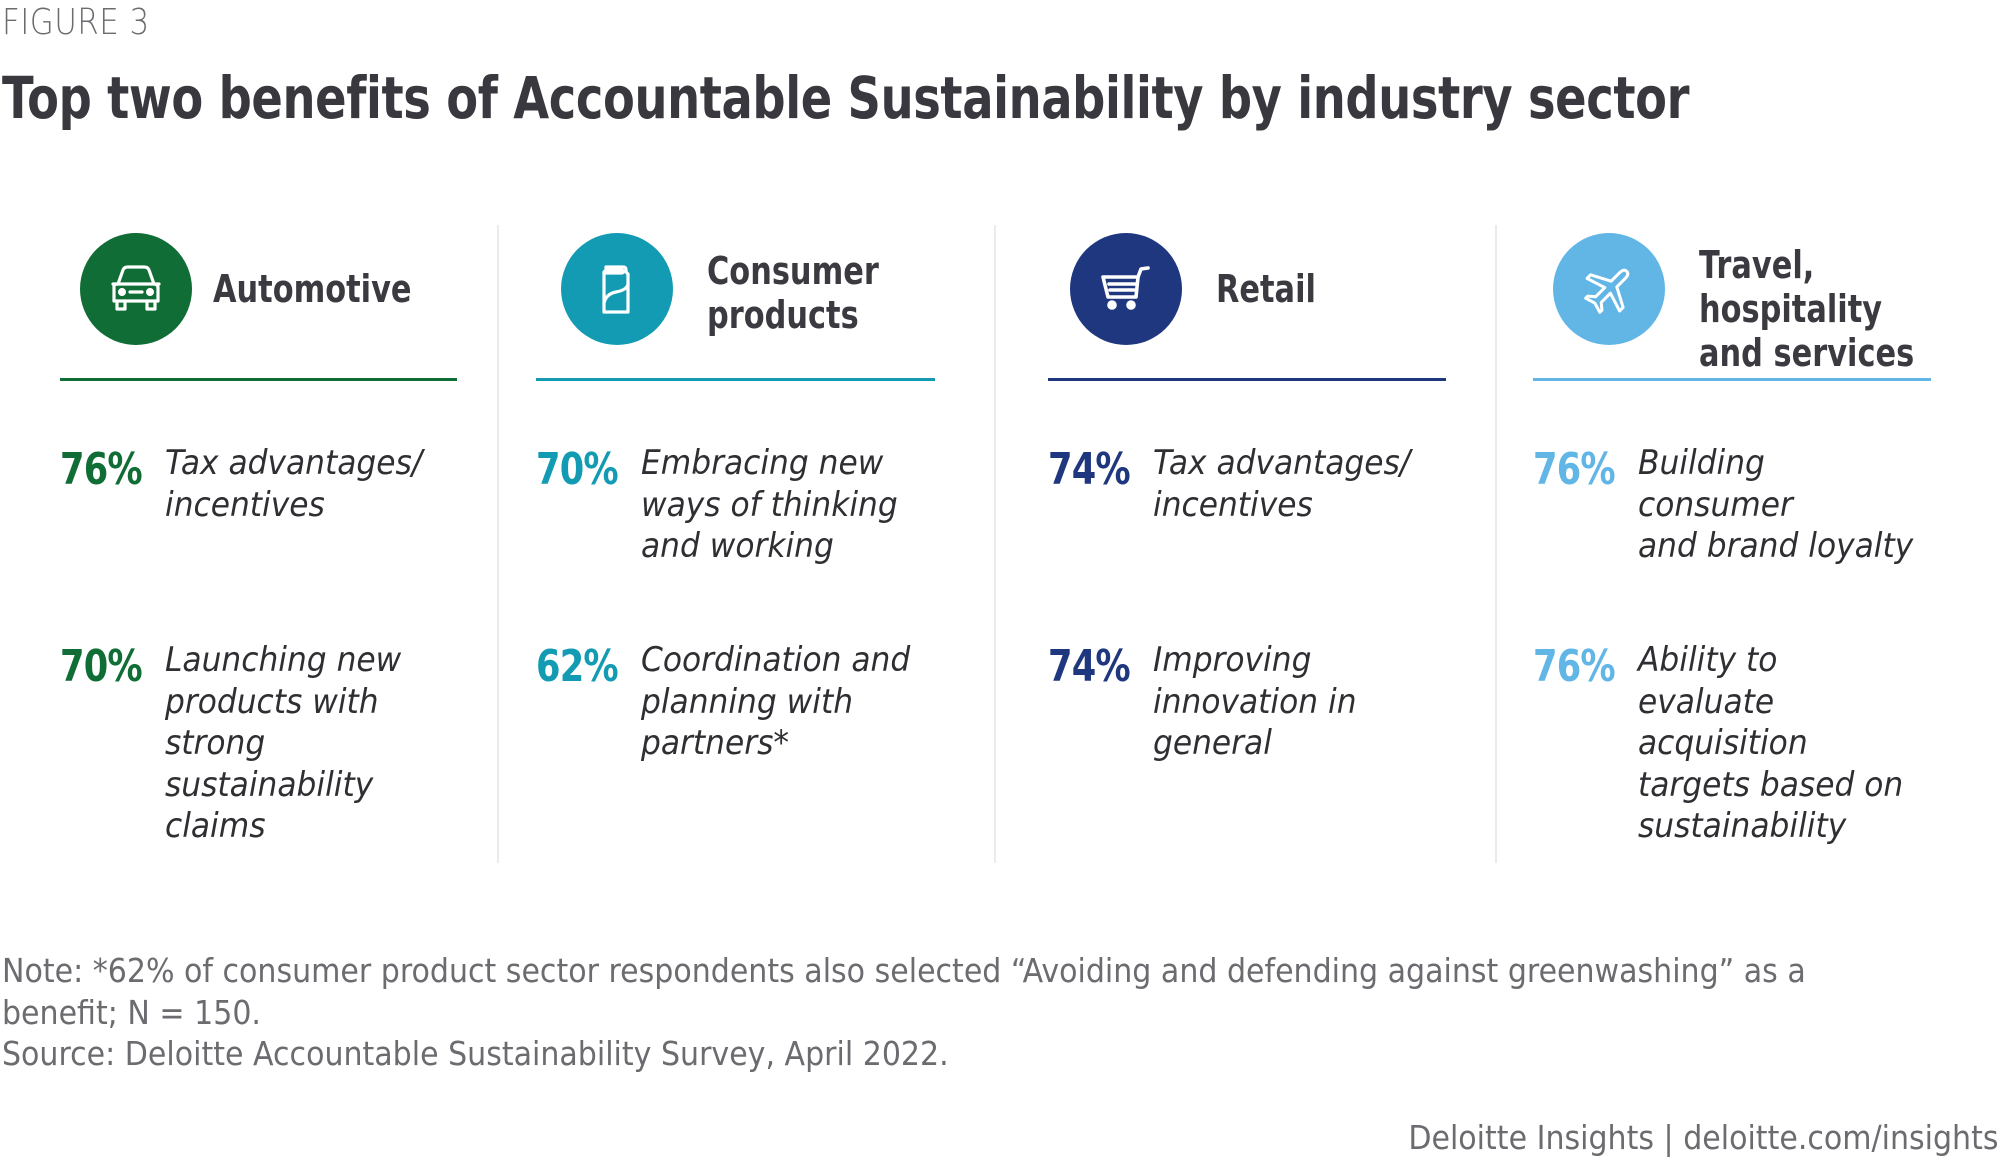  What do you see at coordinates (617, 289) in the screenshot?
I see `package-icon` at bounding box center [617, 289].